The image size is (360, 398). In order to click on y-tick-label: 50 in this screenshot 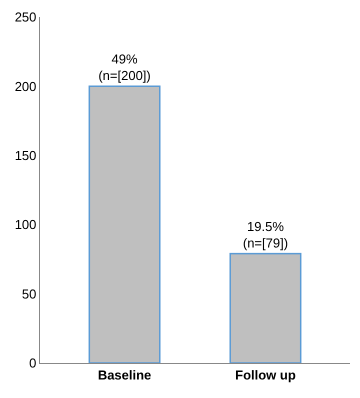, I will do `click(29, 294)`.